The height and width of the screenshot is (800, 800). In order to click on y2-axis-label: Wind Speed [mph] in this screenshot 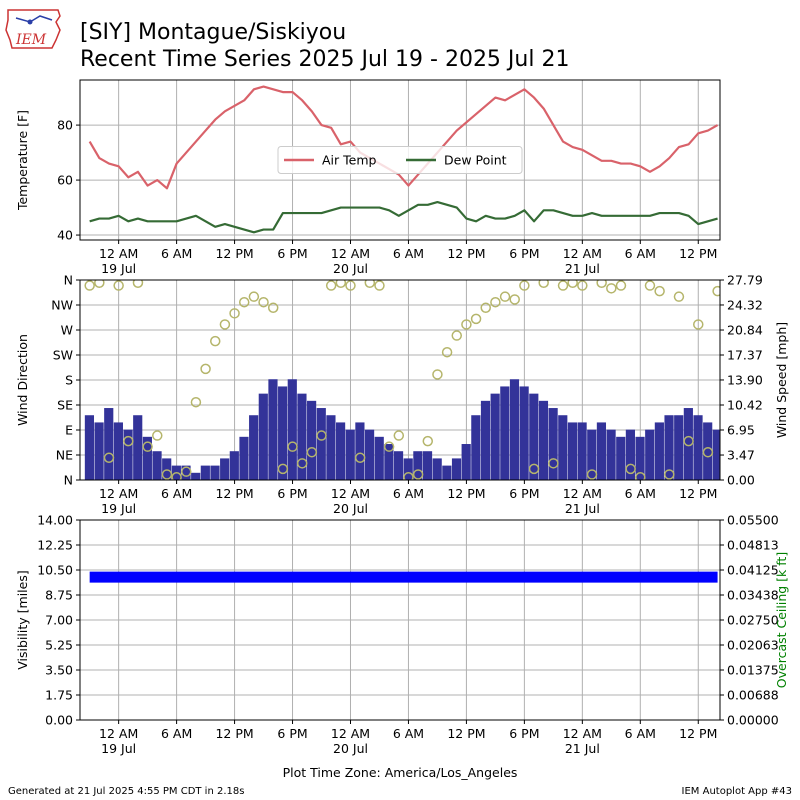, I will do `click(781, 380)`.